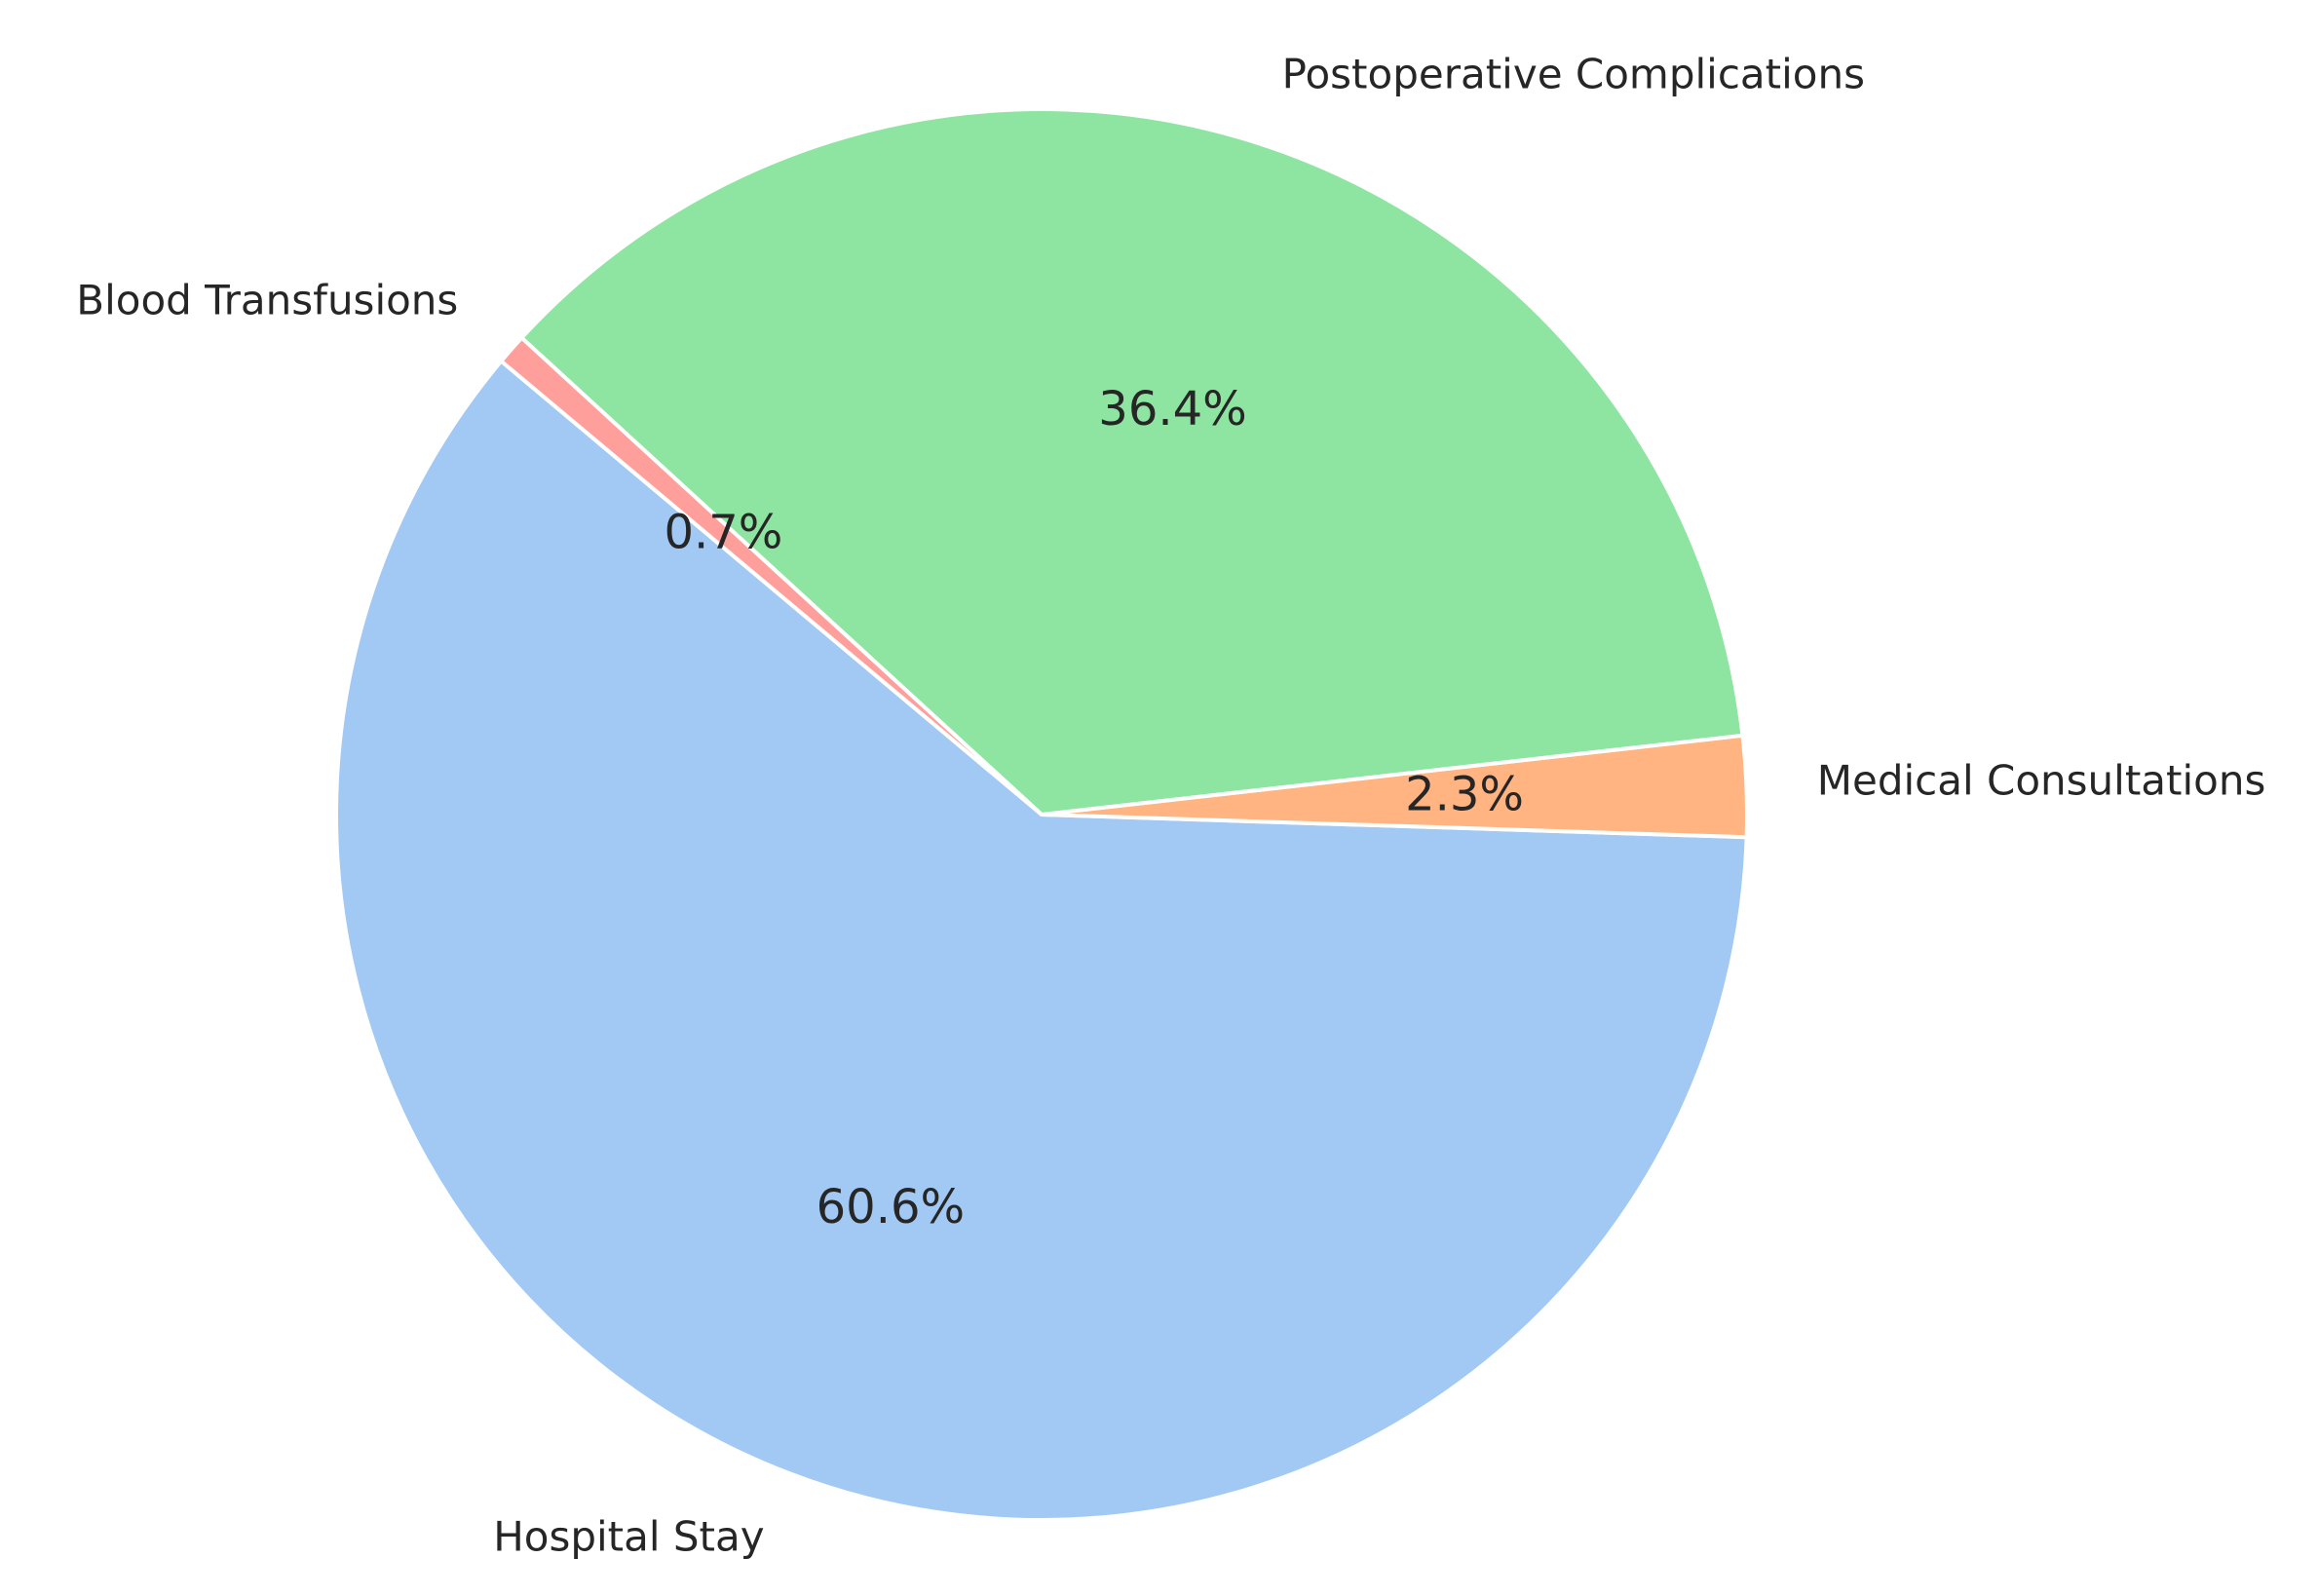 The height and width of the screenshot is (1596, 2318). I want to click on slice-label-hospital-stay: Hospital Stay, so click(629, 1536).